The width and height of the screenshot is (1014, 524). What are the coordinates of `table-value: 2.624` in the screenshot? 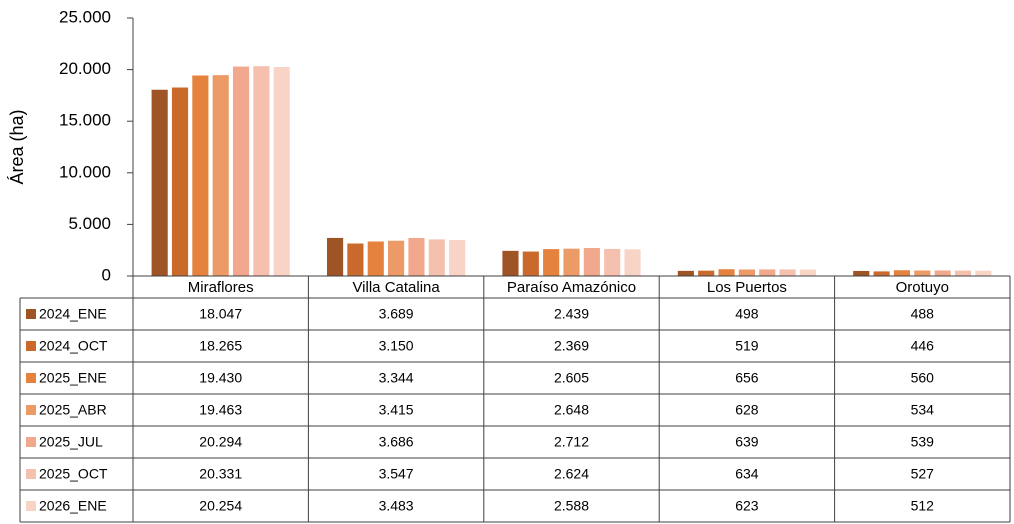 It's located at (571, 474).